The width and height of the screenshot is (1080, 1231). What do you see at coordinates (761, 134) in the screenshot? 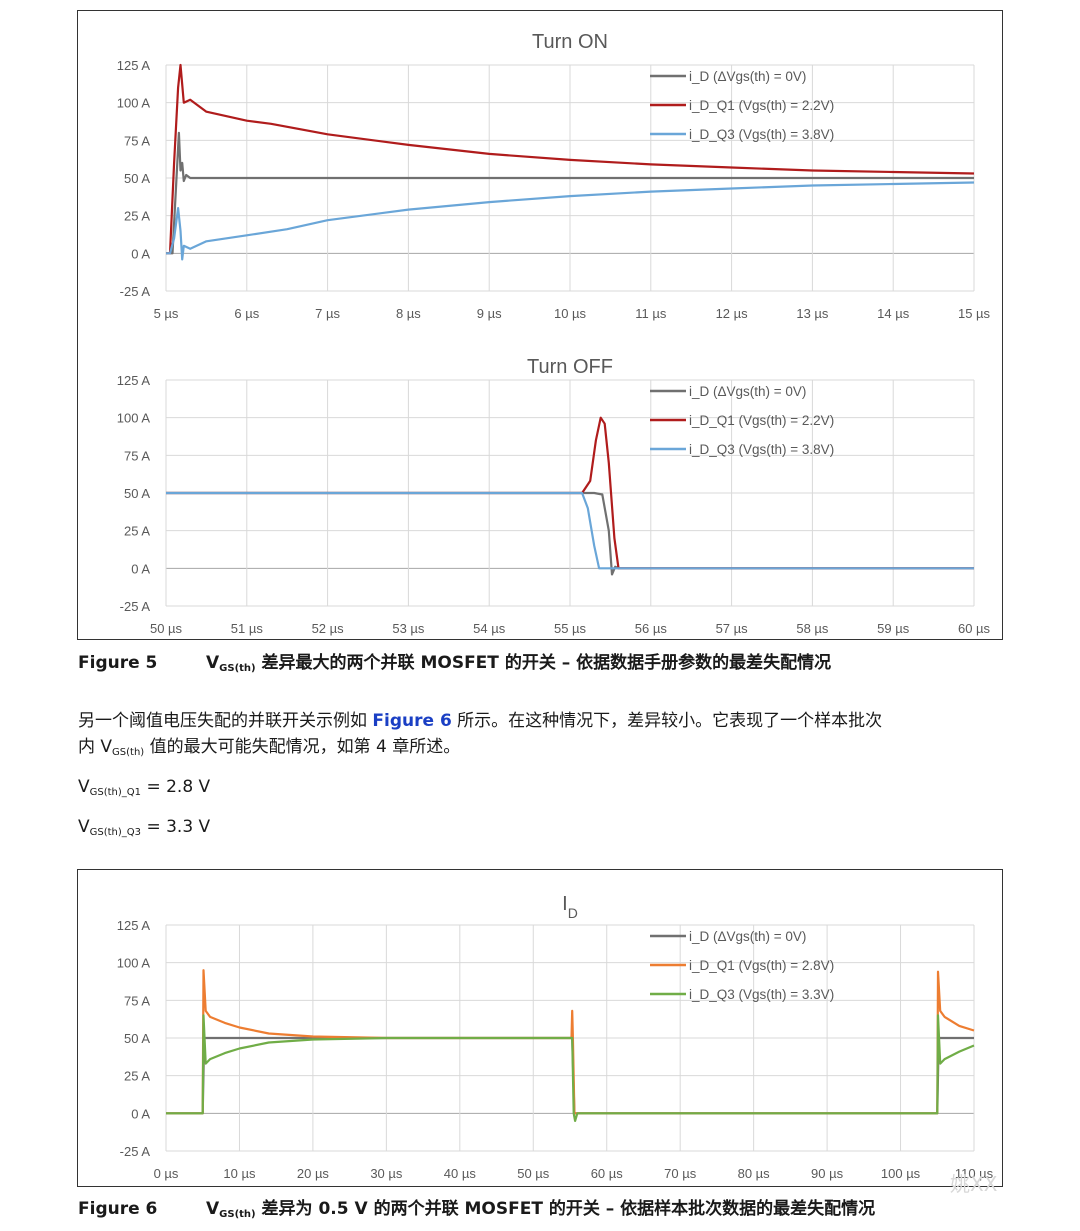
I see `legend-label: i_D_Q3 (Vgs(th) = 3.8V)` at bounding box center [761, 134].